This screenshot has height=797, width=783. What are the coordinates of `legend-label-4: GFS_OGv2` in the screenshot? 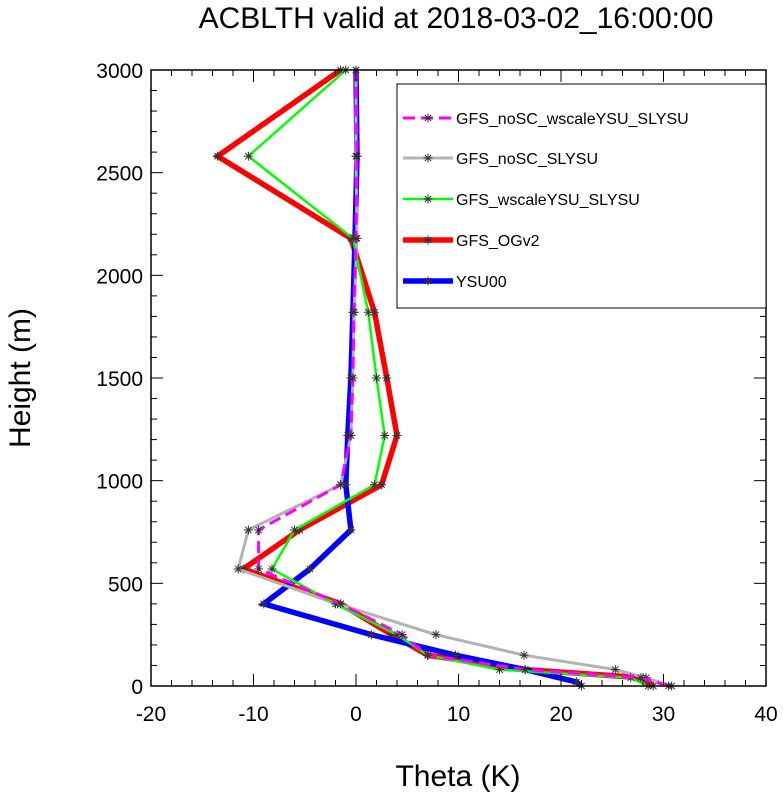 It's located at (498, 241).